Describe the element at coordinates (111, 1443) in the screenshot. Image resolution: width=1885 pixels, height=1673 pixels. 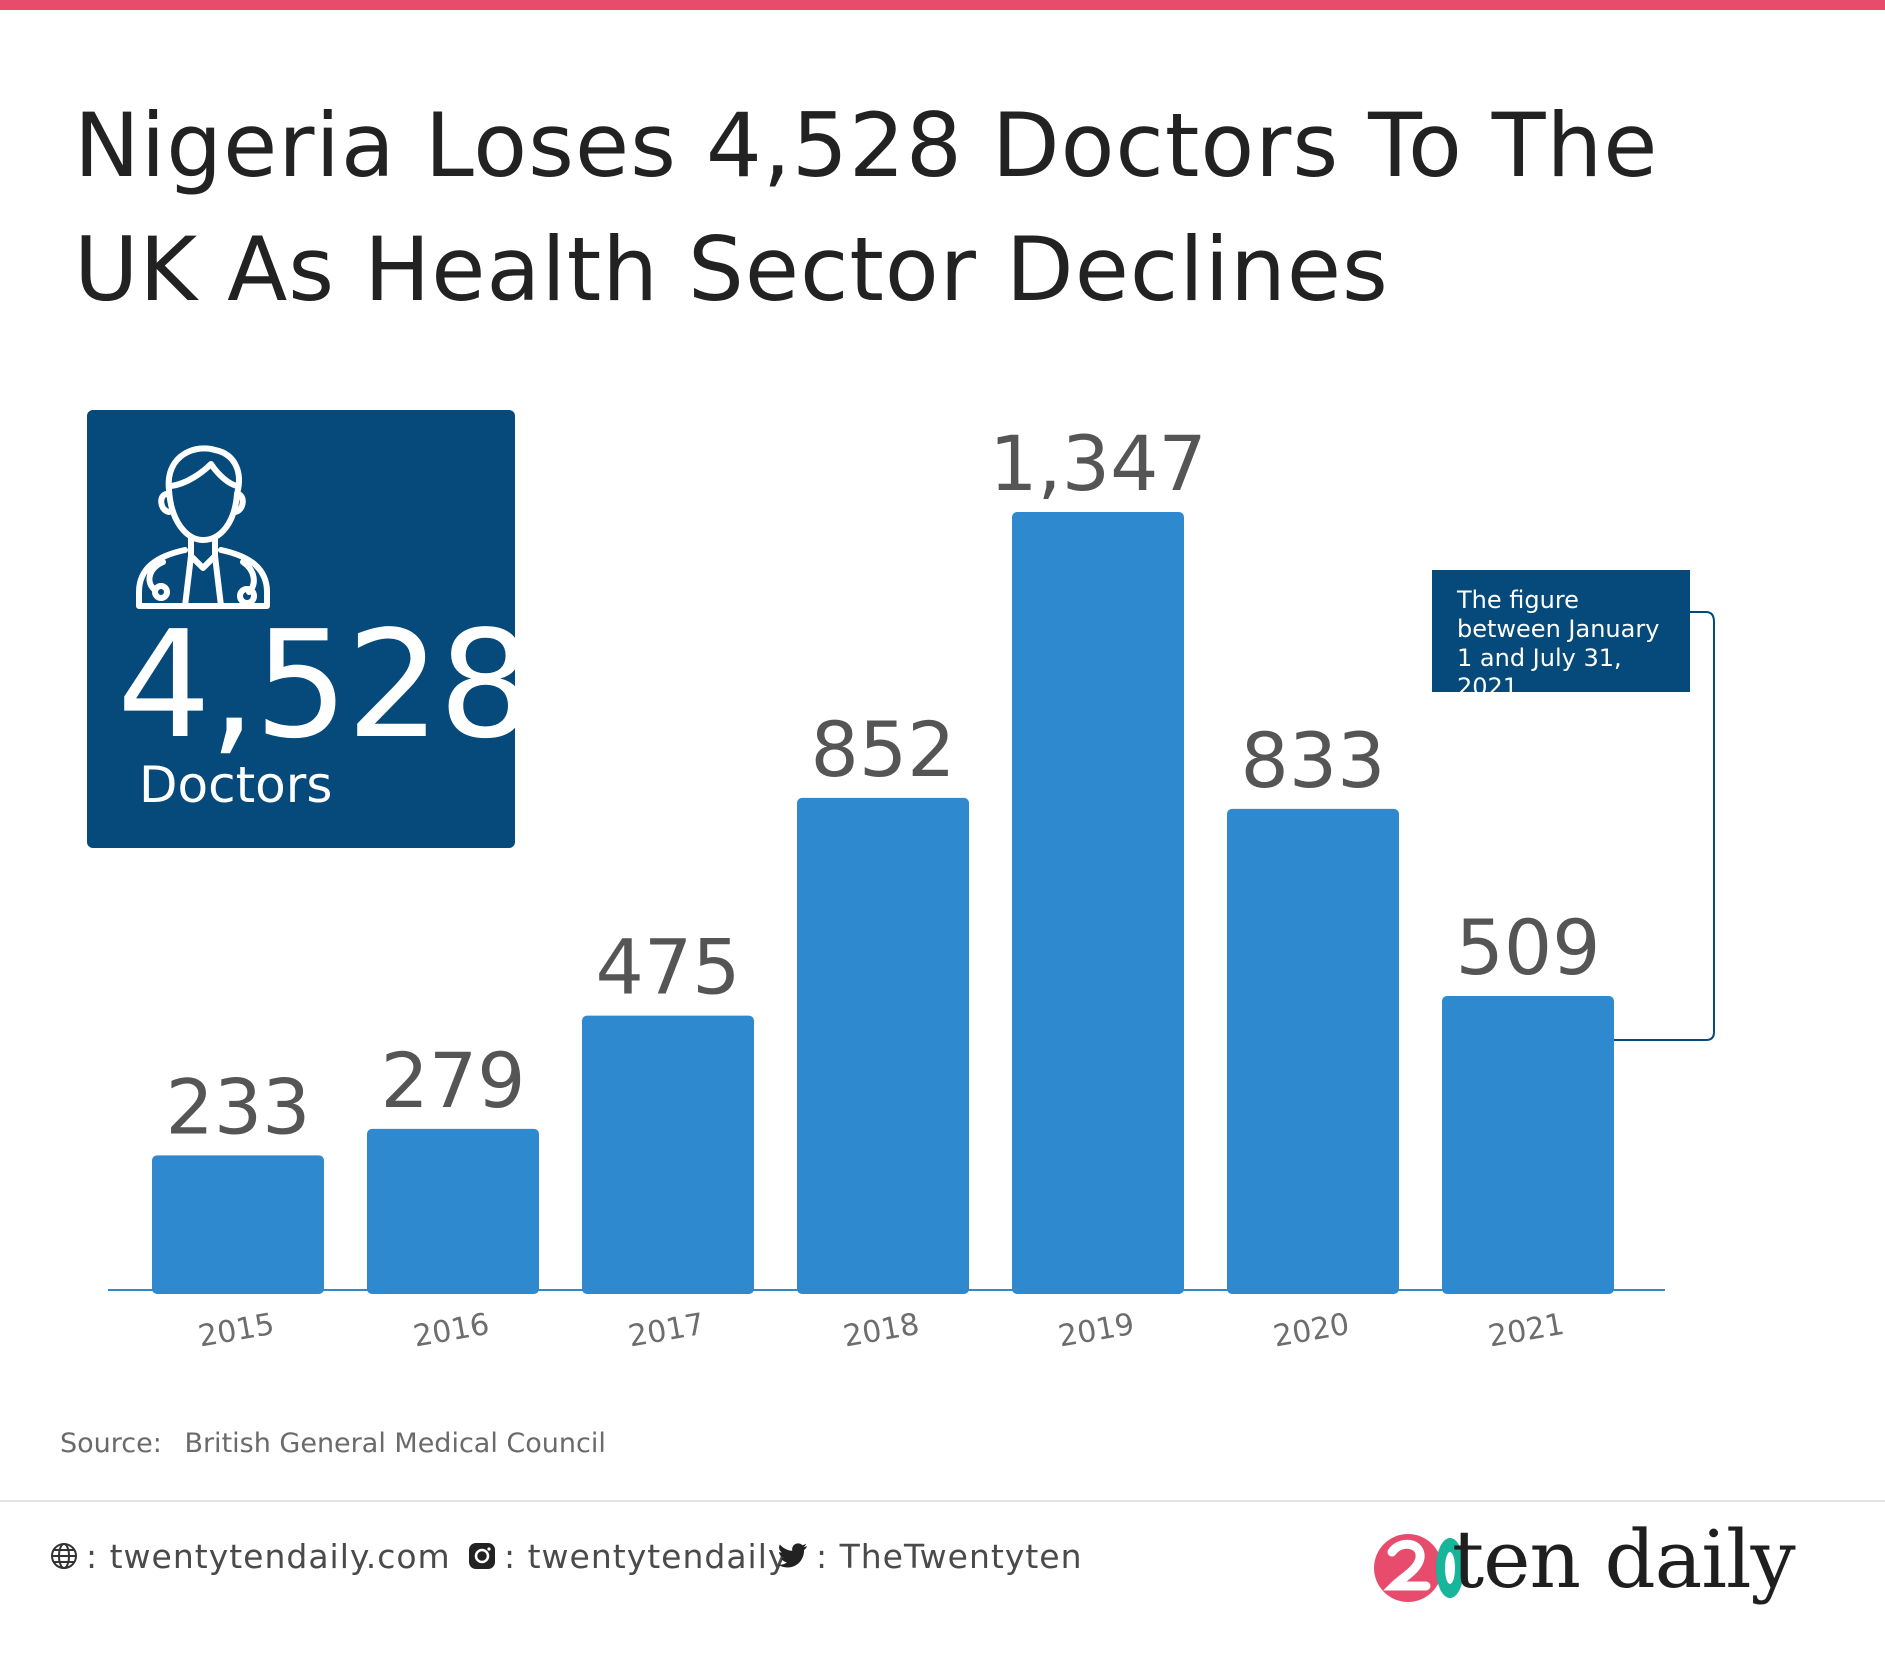
I see `source-label: Source:` at that location.